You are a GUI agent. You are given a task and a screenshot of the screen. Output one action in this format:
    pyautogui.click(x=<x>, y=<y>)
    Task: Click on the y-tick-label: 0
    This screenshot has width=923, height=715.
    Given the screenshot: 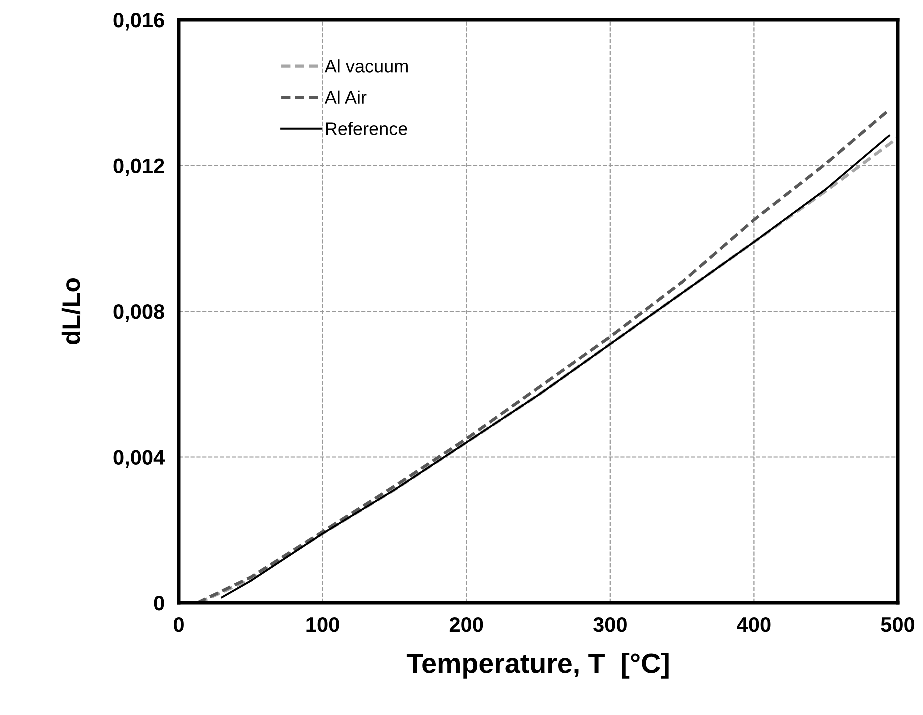 What is the action you would take?
    pyautogui.click(x=159, y=603)
    